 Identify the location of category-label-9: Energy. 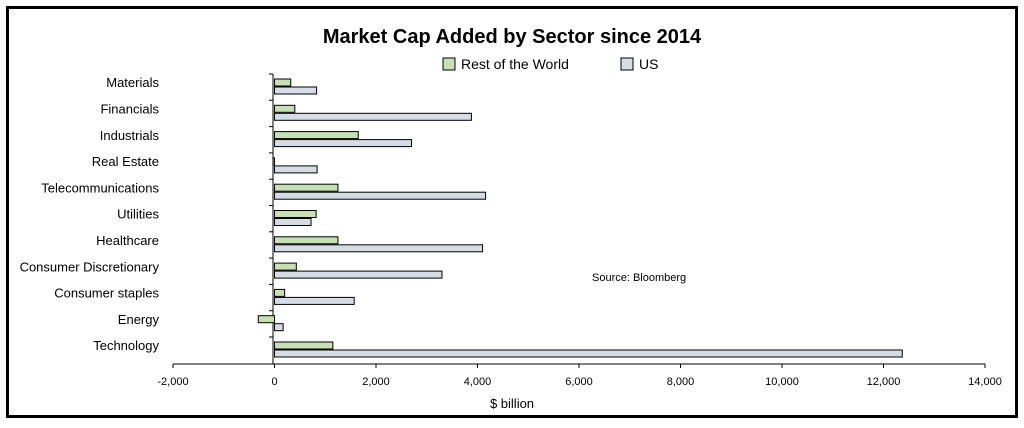
(139, 319).